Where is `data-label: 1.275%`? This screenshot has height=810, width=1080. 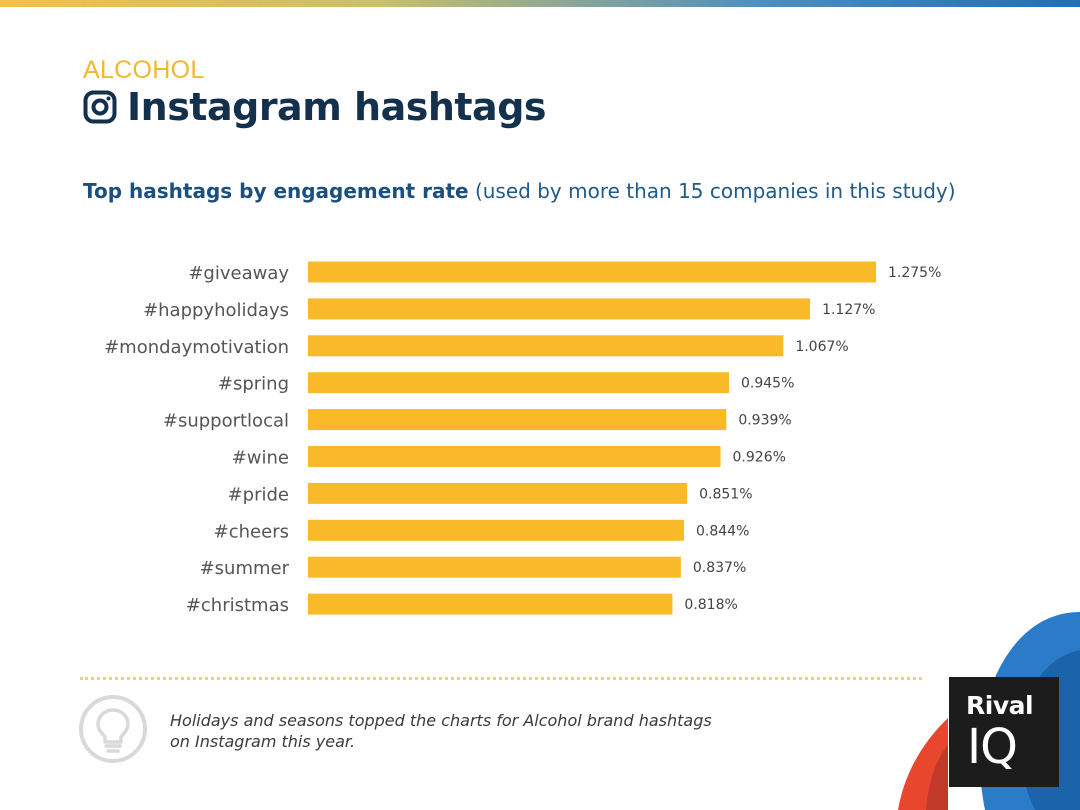
data-label: 1.275% is located at coordinates (914, 273).